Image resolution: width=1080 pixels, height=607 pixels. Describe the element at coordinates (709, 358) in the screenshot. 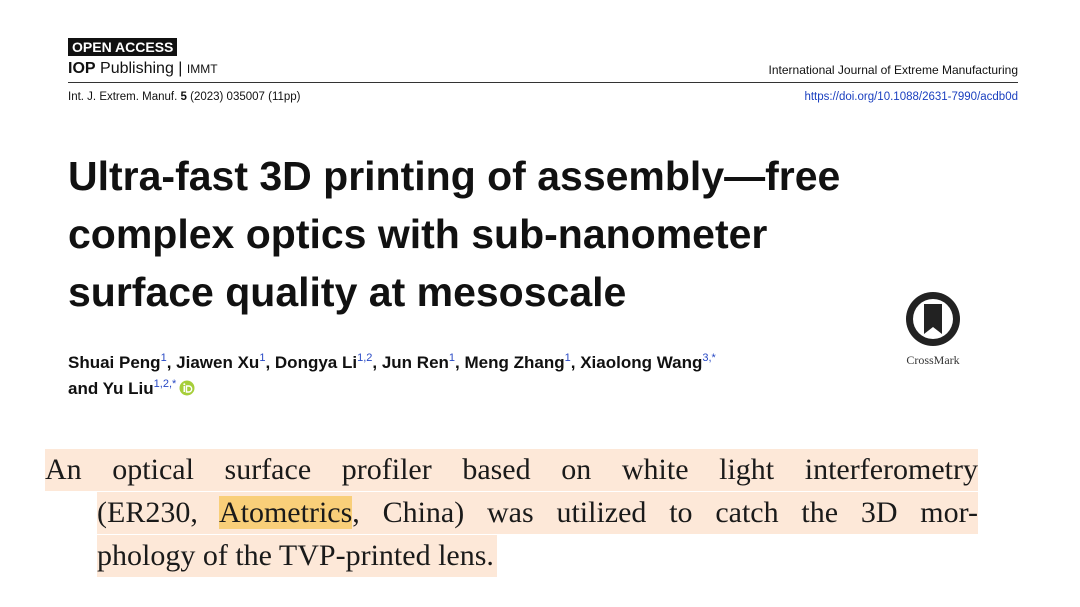

I see `affiliation: 3,*` at that location.